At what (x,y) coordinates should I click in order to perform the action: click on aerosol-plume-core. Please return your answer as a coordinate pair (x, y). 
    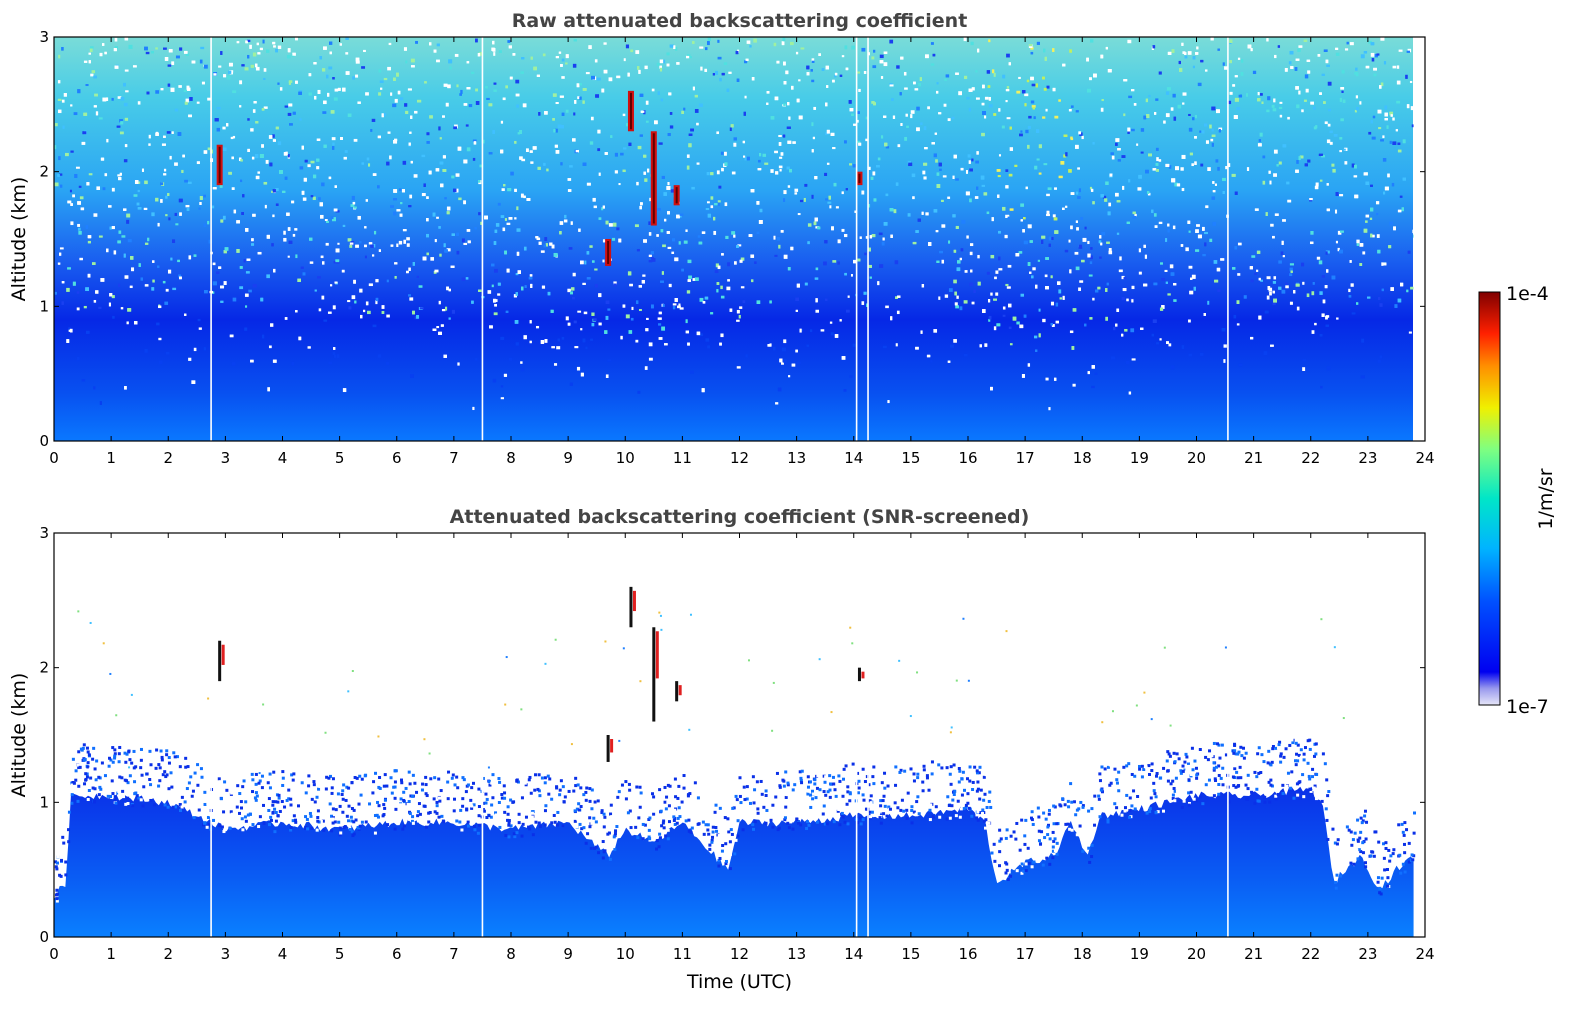
    Looking at the image, I should click on (219, 165).